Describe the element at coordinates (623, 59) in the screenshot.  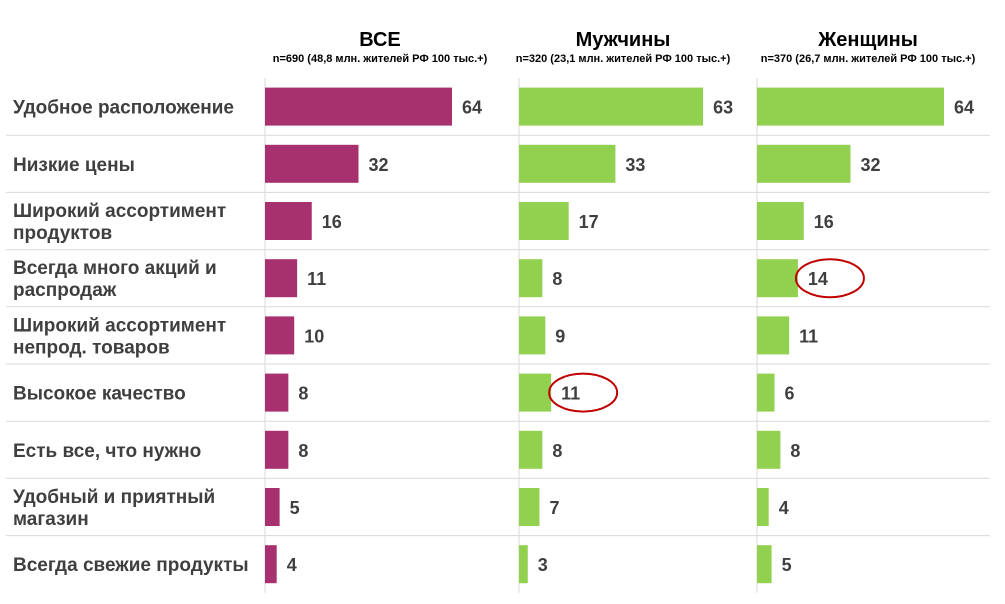
I see `panel-subtitle: n=320 (23,1 млн. жителей РФ 100 тыс.+)` at that location.